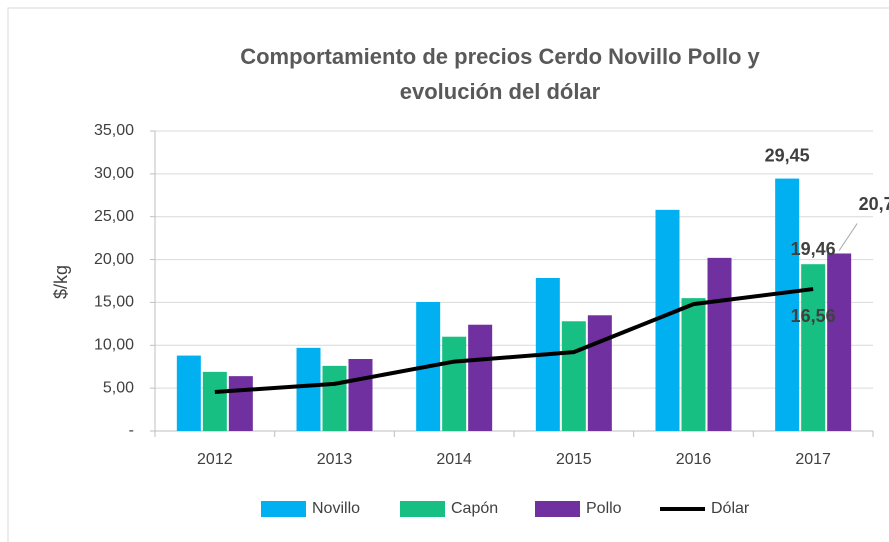 The image size is (889, 542). Describe the element at coordinates (514, 340) in the screenshot. I see `line` at that location.